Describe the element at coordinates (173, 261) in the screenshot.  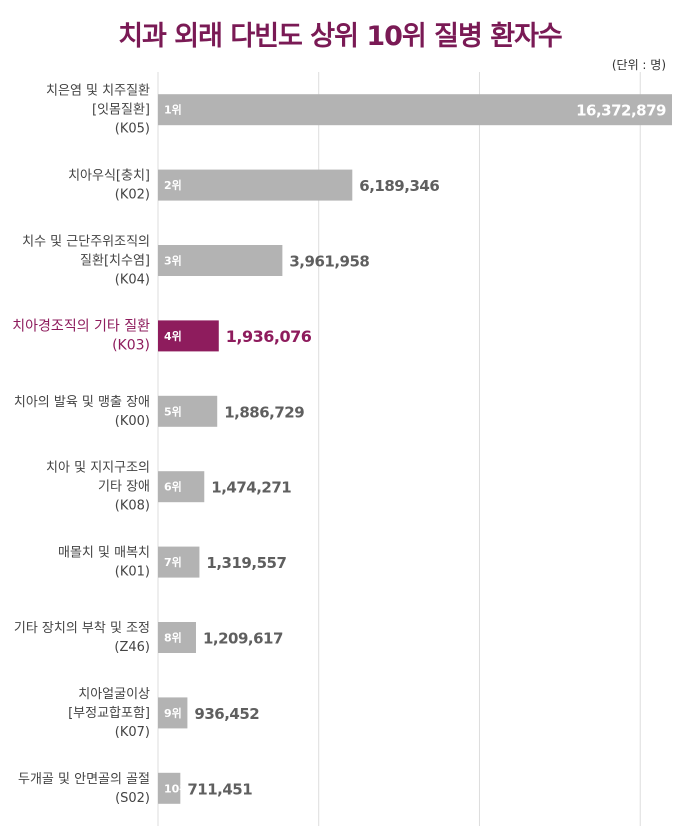
I see `rank-label-3: 3위` at that location.